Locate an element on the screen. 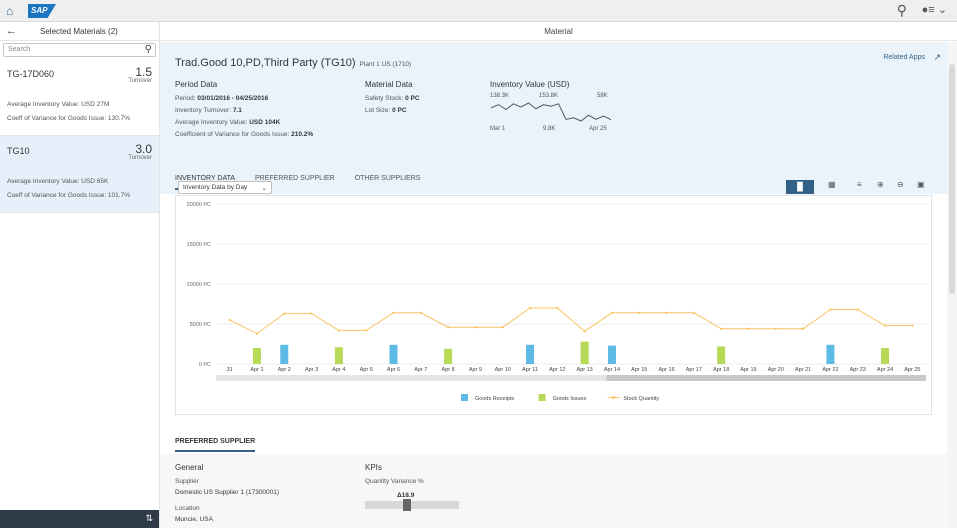 This screenshot has height=528, width=957. x-tick-label: Apr 13 is located at coordinates (585, 370).